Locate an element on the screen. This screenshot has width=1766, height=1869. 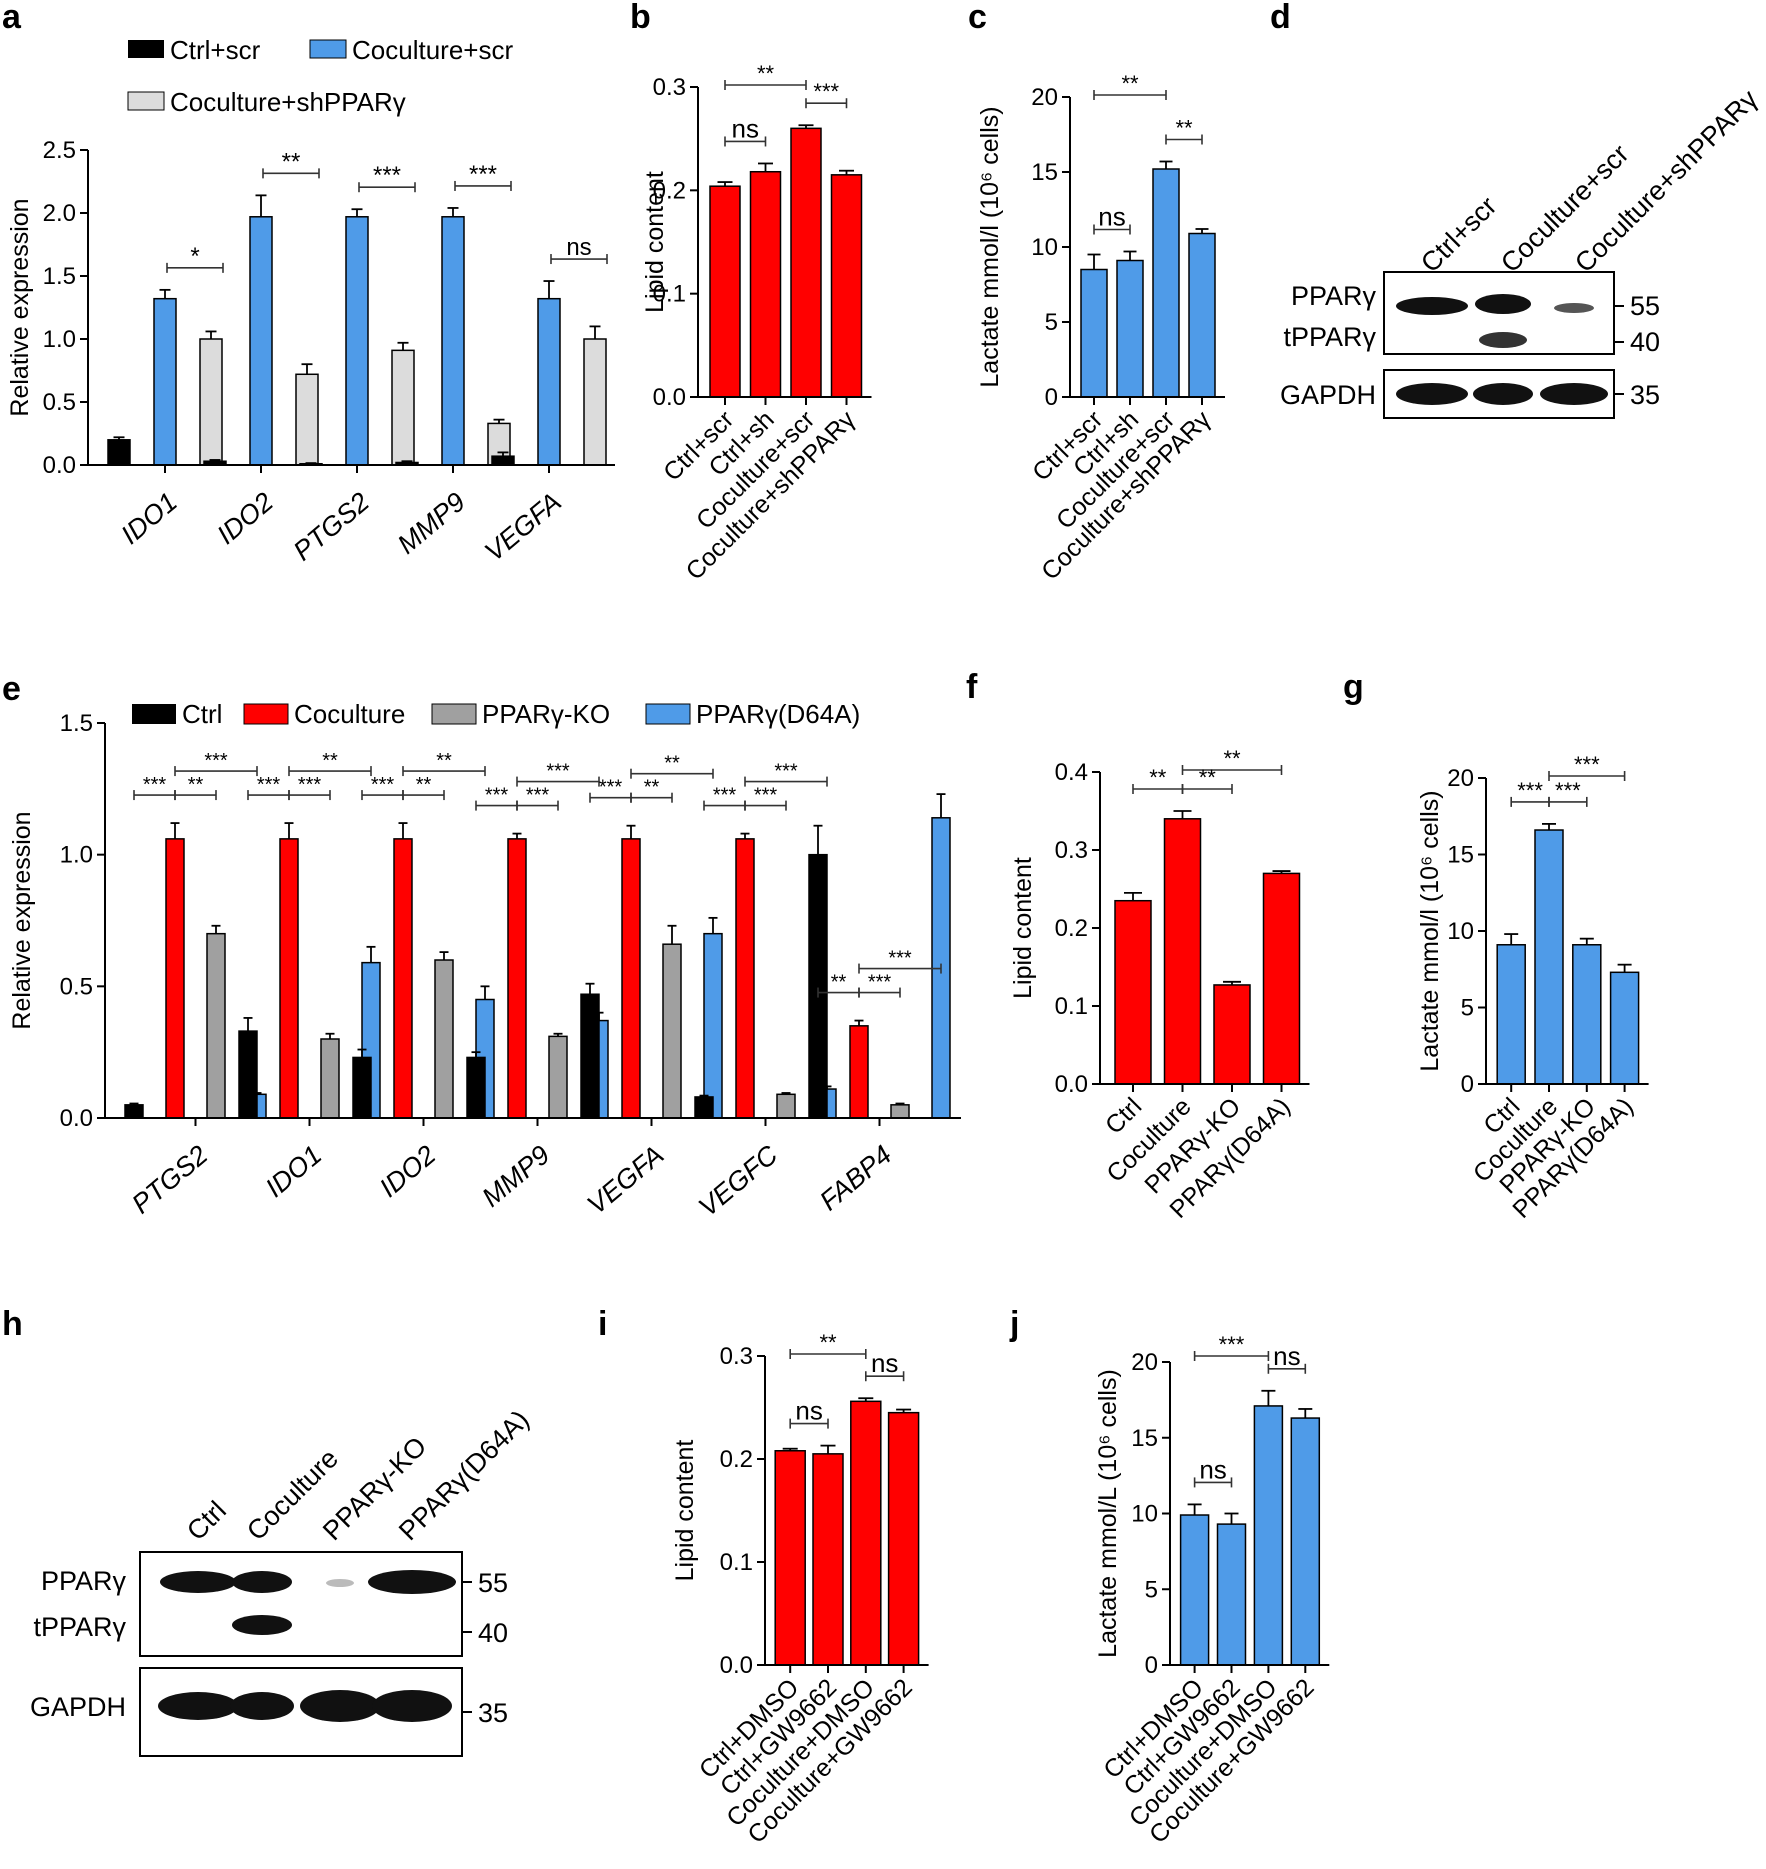
y-tick-label: 0.5 is located at coordinates (59, 402).